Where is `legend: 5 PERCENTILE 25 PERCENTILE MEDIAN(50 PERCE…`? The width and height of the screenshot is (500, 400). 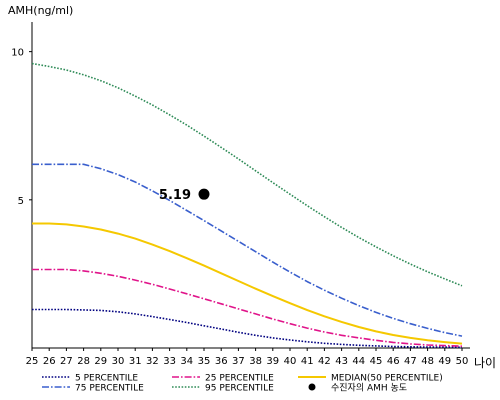 legend: 5 PERCENTILE 25 PERCENTILE MEDIAN(50 PERCE… is located at coordinates (242, 384).